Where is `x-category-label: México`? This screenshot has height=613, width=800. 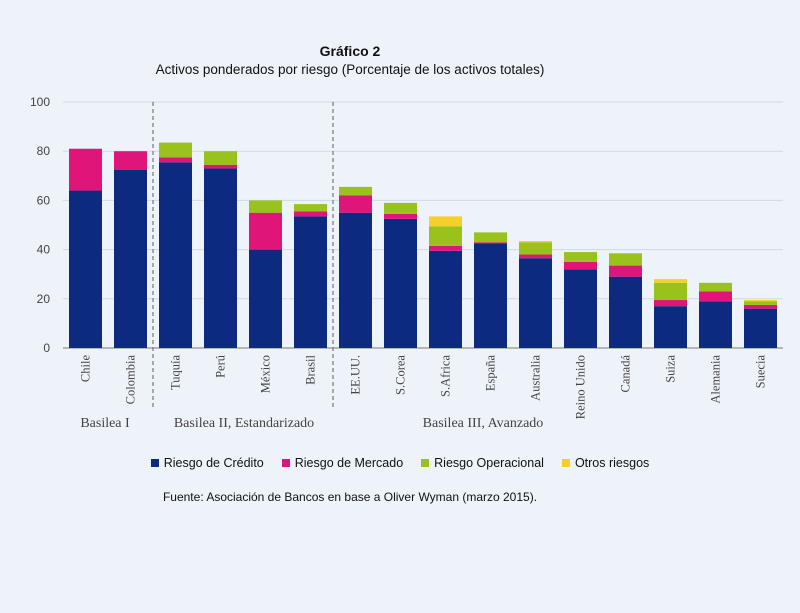 x-category-label: México is located at coordinates (266, 374).